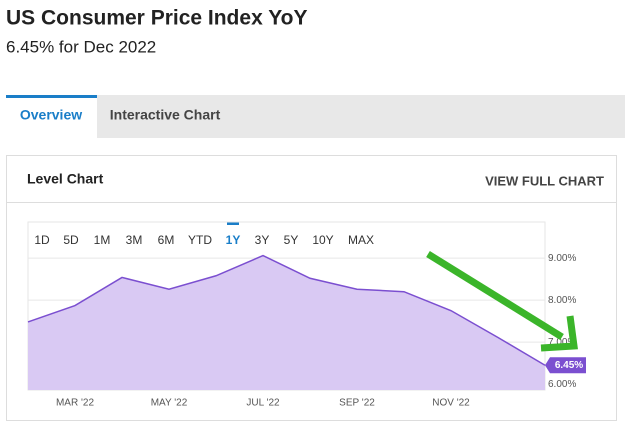 This screenshot has height=429, width=625. What do you see at coordinates (322, 240) in the screenshot?
I see `range-button: 10Y` at bounding box center [322, 240].